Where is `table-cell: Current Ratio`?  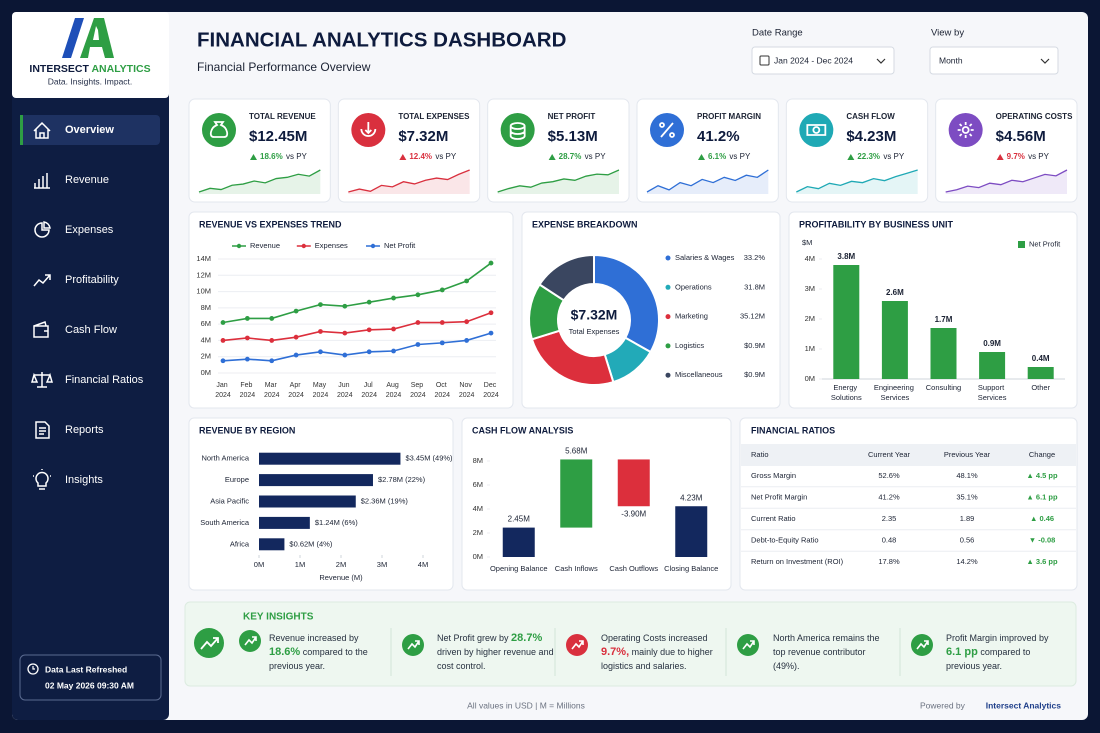
table-cell: Current Ratio is located at coordinates (773, 518).